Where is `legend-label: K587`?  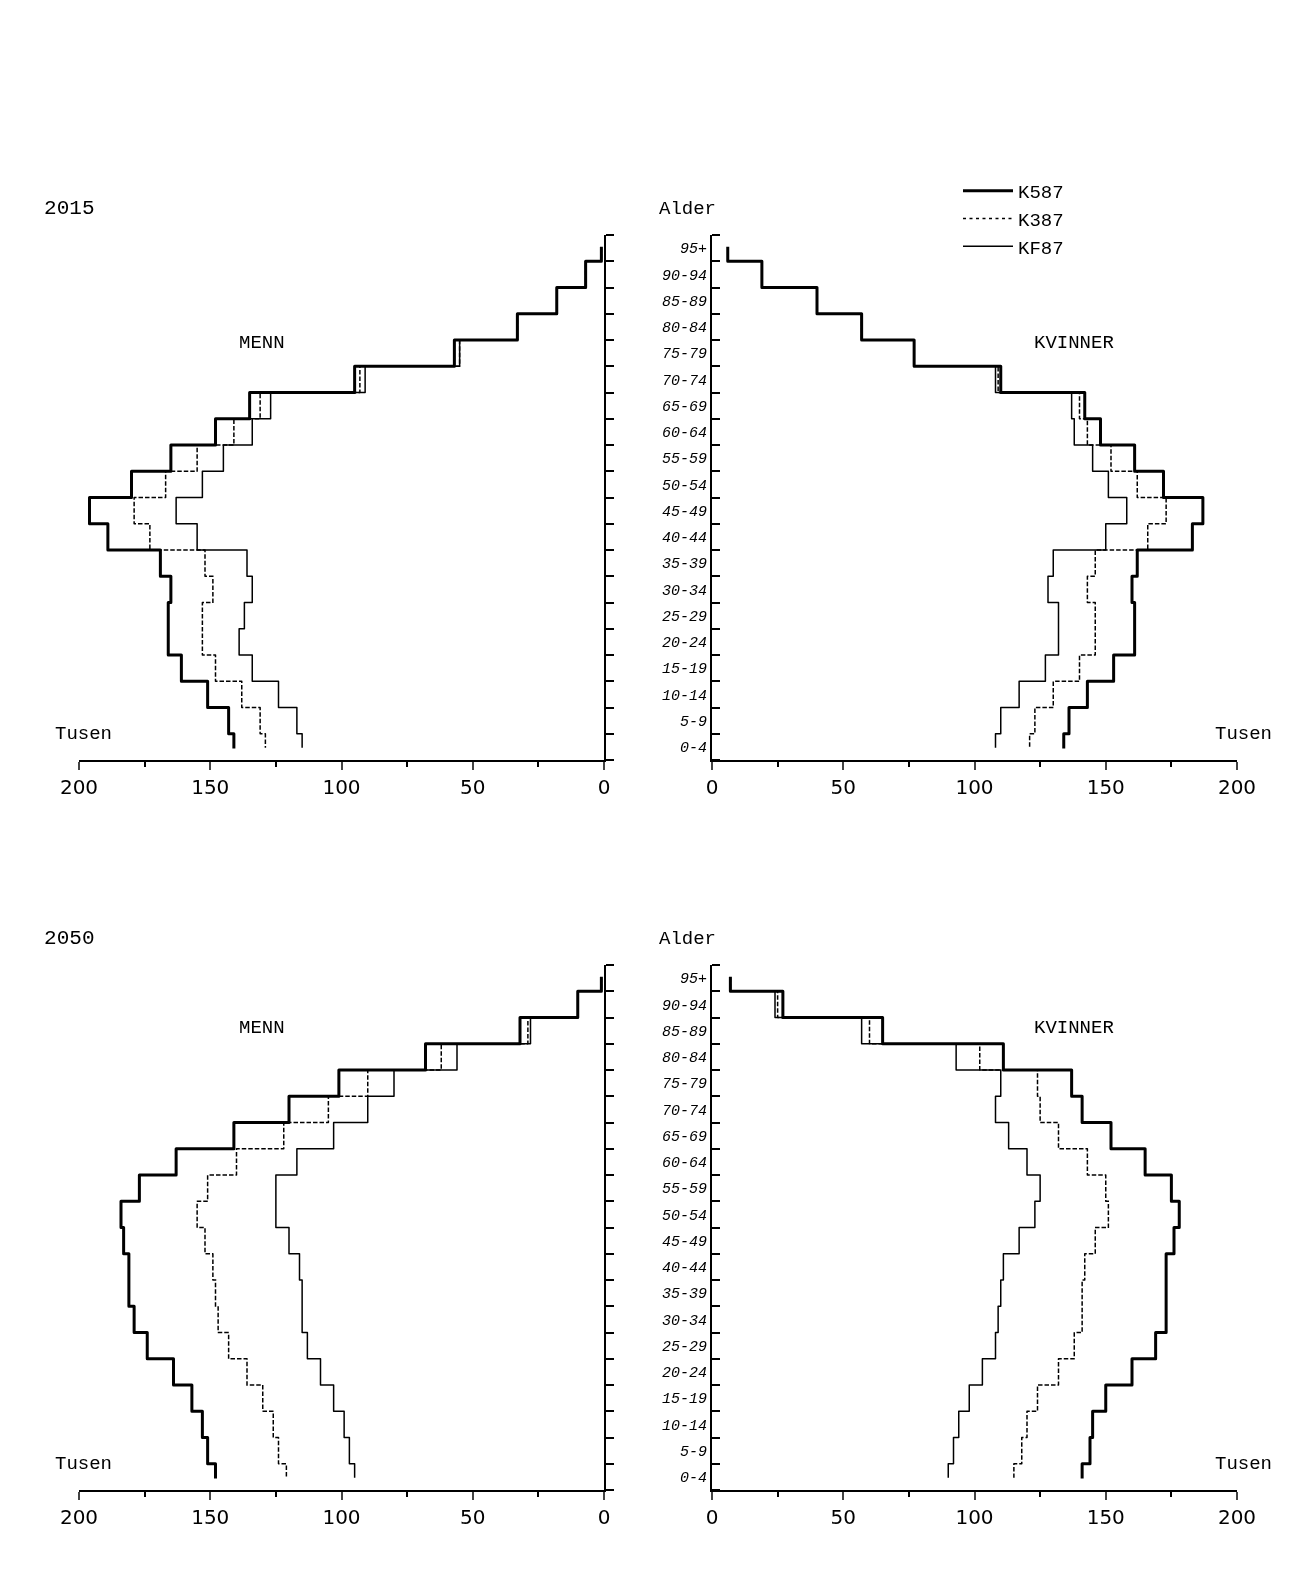
legend-label: K587 is located at coordinates (1041, 193).